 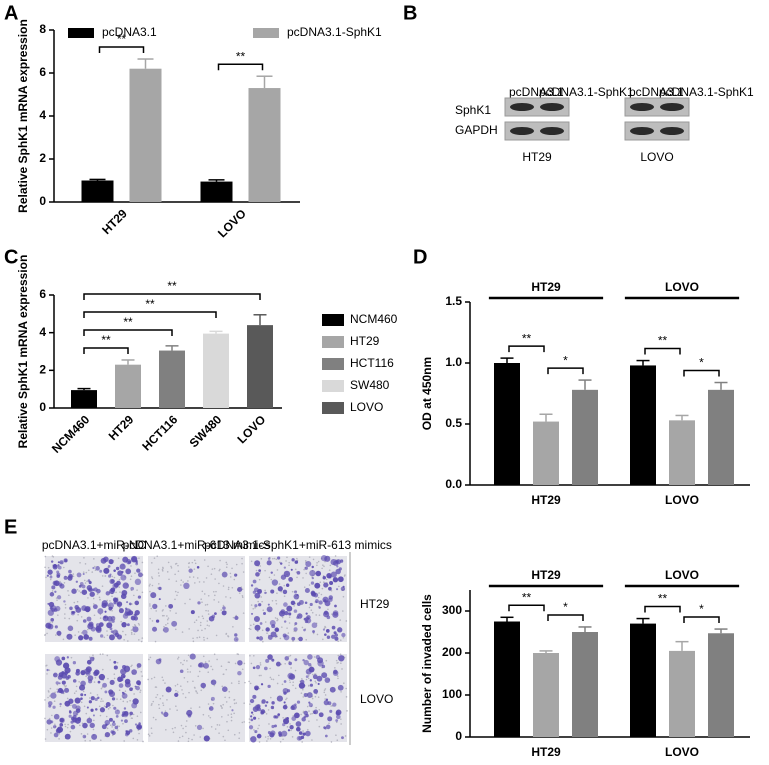 What do you see at coordinates (365, 341) in the screenshot?
I see `legend-label: HT29` at bounding box center [365, 341].